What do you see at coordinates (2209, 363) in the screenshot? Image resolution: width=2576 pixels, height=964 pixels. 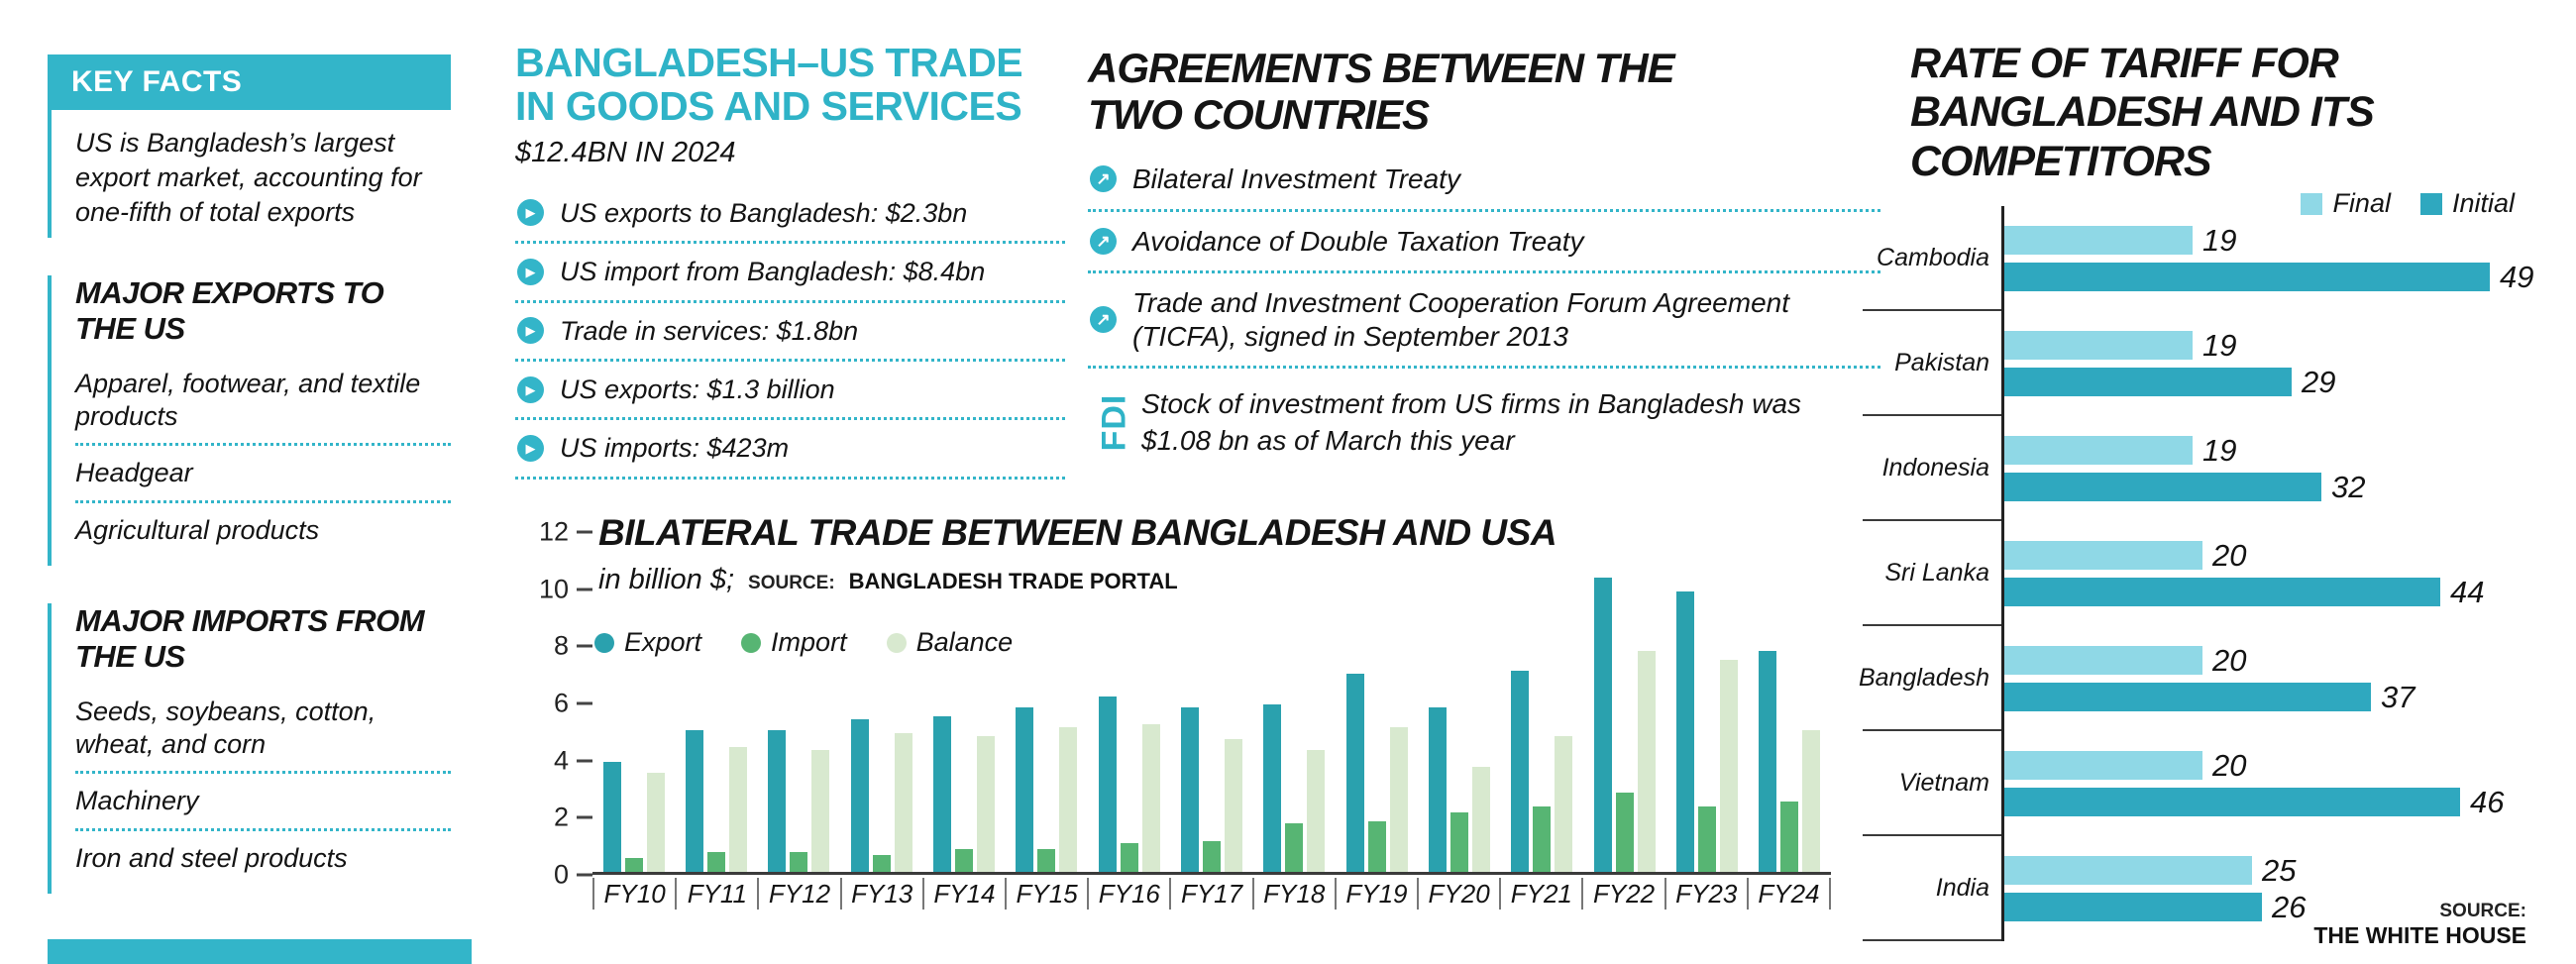 I see `tariff-row-pakistan: Pakistan 19 29` at bounding box center [2209, 363].